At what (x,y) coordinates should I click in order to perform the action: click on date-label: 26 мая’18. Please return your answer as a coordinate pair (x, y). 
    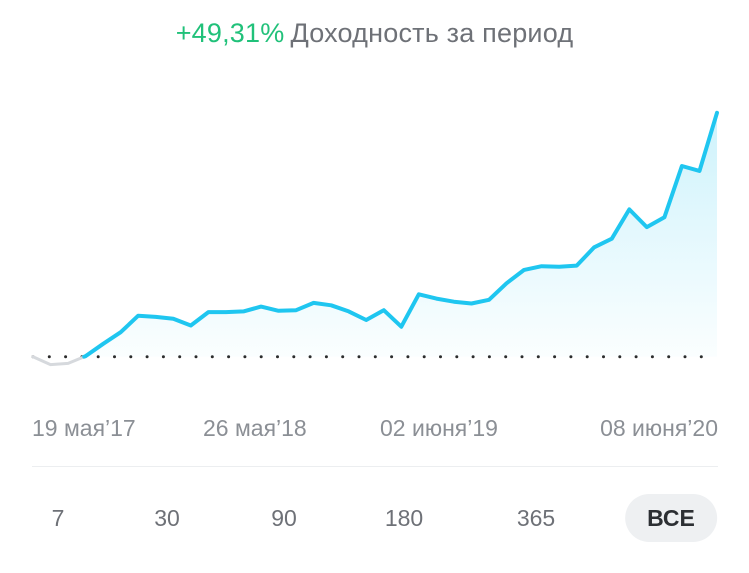
    Looking at the image, I should click on (255, 428).